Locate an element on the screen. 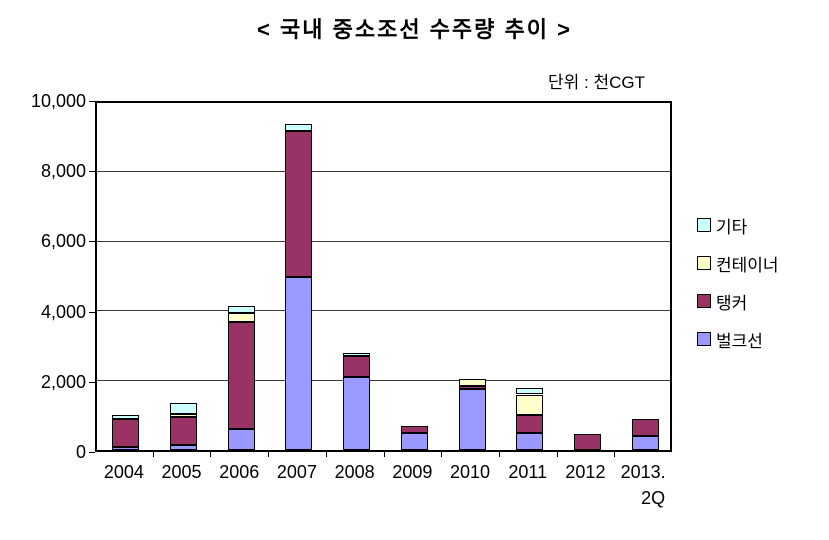  bar-slot-2012 is located at coordinates (588, 276).